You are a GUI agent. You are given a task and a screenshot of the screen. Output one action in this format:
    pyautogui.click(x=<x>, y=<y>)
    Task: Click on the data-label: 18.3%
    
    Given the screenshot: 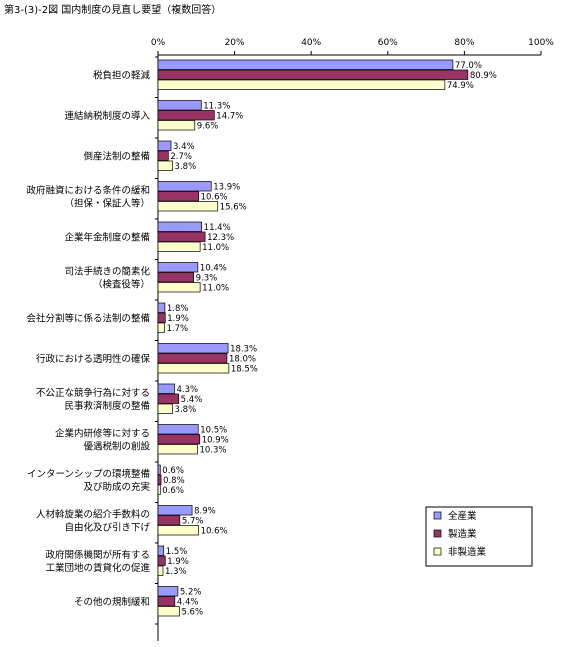 What is the action you would take?
    pyautogui.click(x=243, y=350)
    